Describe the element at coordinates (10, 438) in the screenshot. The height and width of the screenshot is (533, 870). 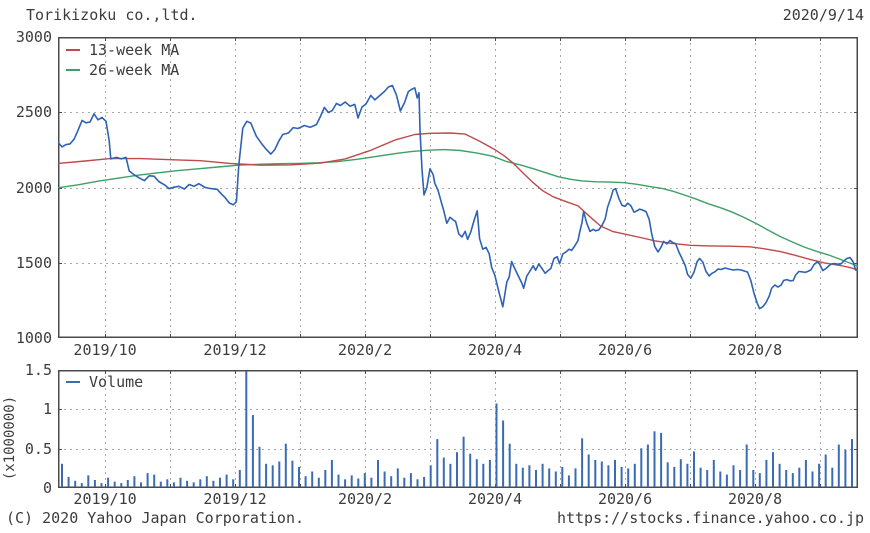
I see `volume-unit-label: (x1000000)` at that location.